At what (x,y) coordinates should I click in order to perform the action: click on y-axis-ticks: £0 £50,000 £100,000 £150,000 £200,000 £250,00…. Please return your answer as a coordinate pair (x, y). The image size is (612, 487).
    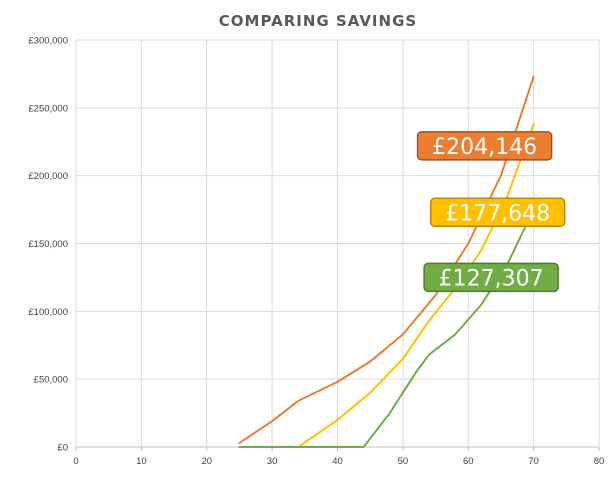
    Looking at the image, I should click on (48, 245).